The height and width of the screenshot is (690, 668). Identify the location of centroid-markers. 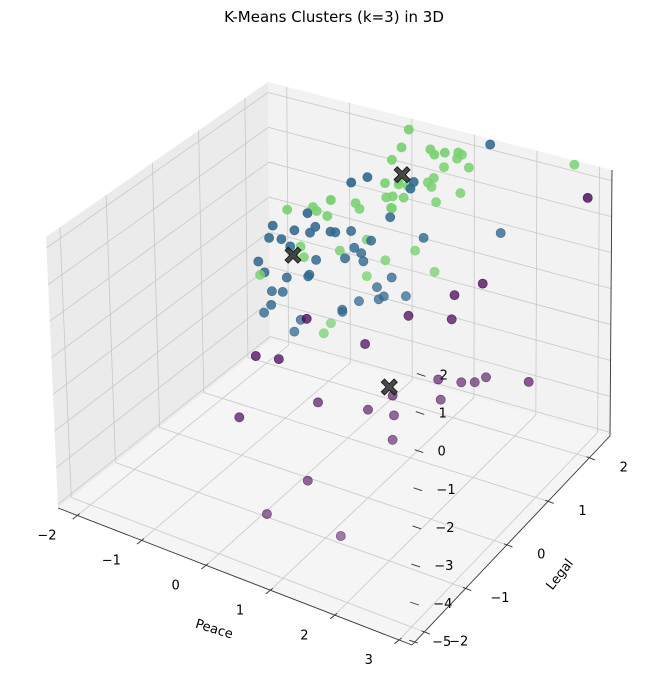
(347, 281).